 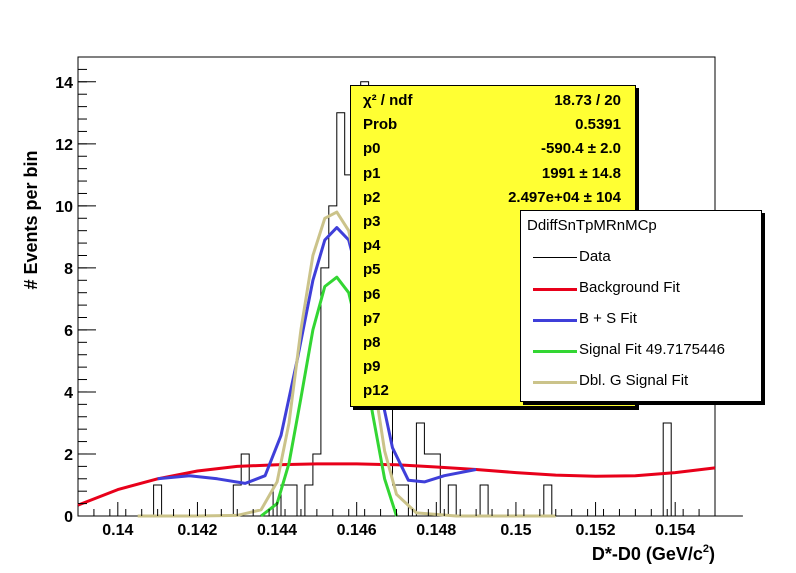 I want to click on stat-value: 0.5391, so click(x=598, y=125).